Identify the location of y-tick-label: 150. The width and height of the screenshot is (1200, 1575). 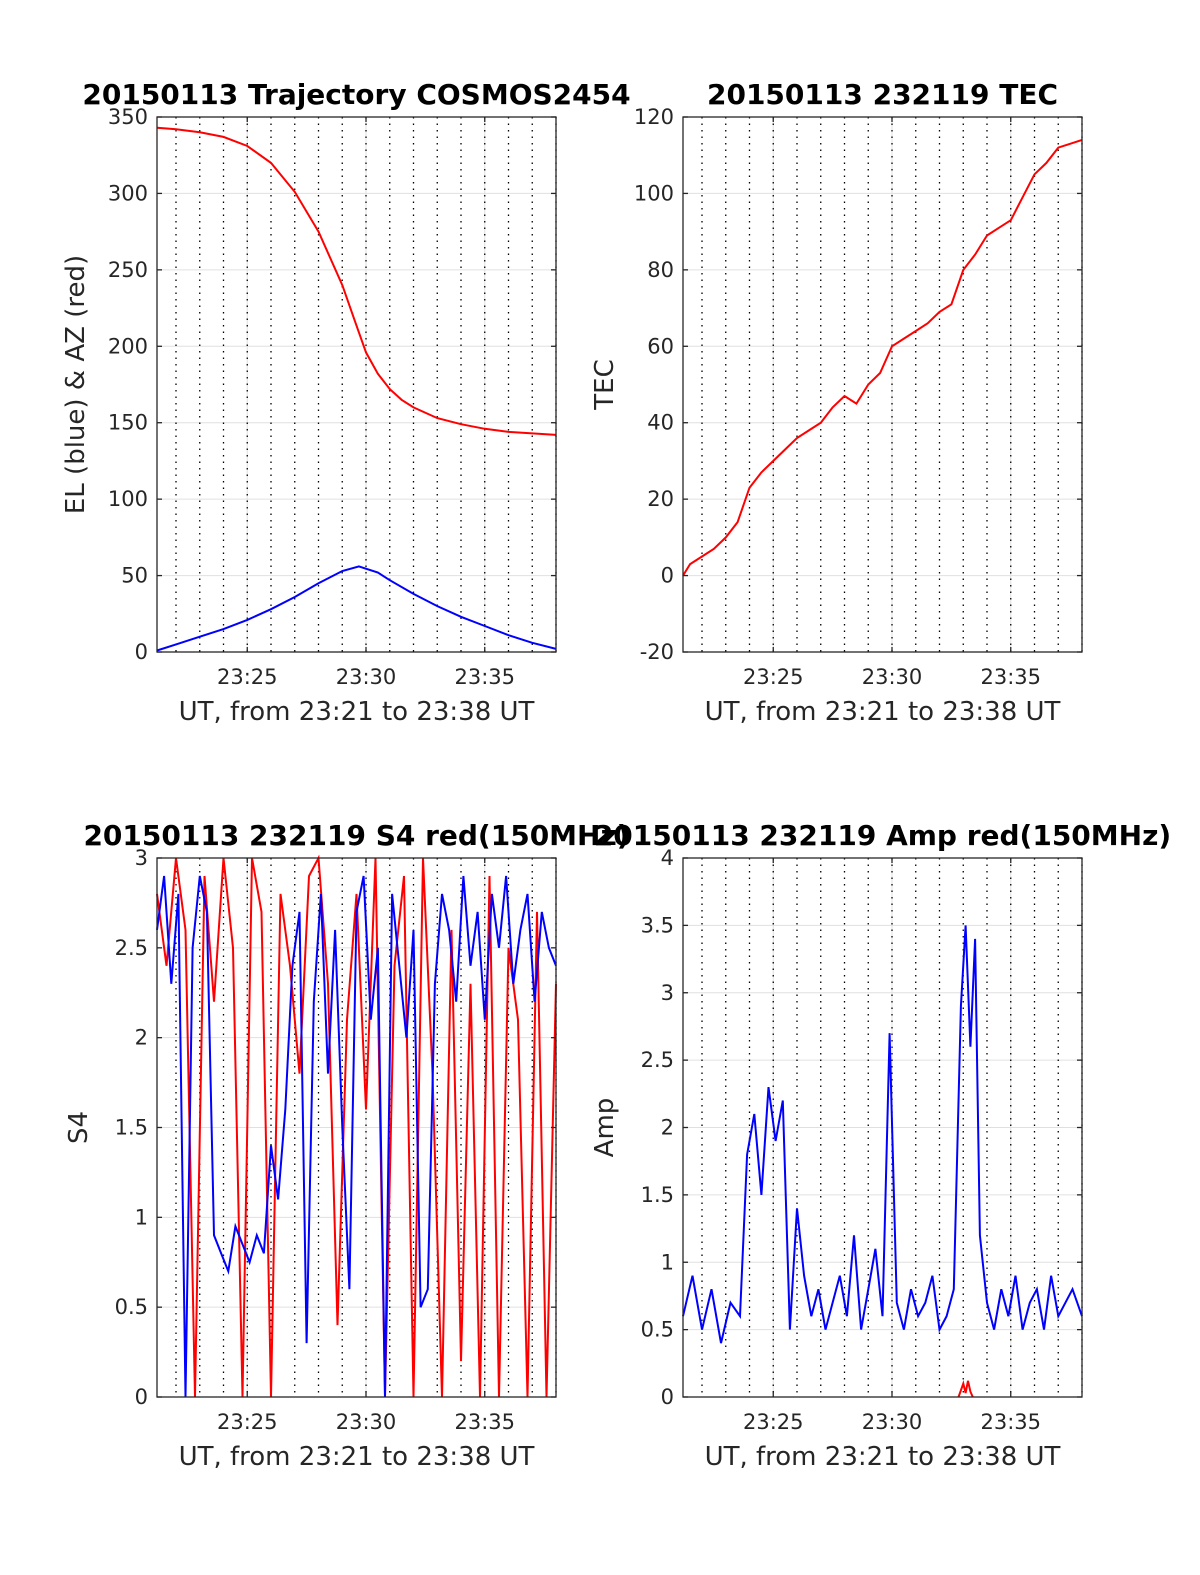
(128, 423).